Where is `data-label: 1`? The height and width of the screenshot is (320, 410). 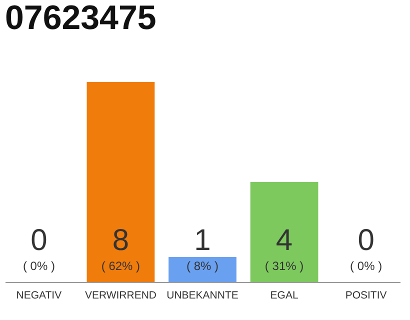 data-label: 1 is located at coordinates (202, 240).